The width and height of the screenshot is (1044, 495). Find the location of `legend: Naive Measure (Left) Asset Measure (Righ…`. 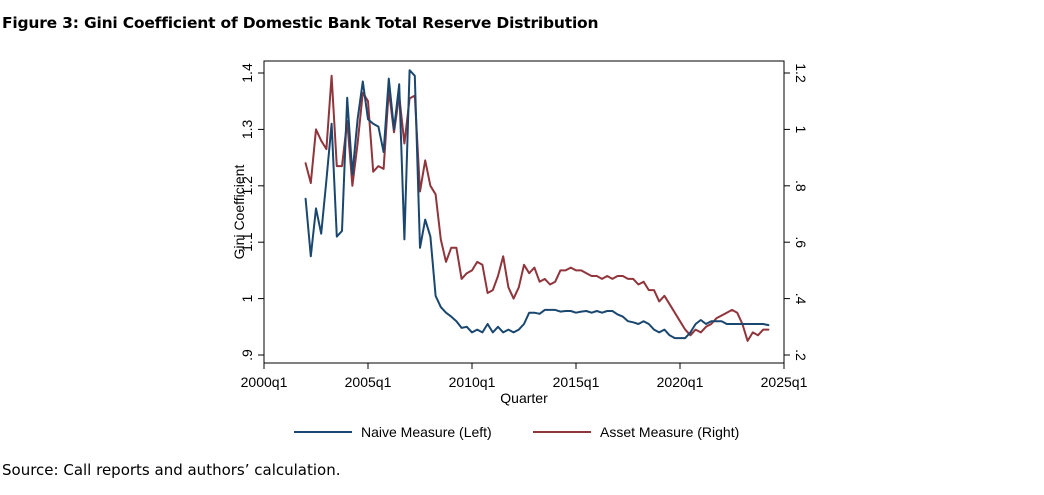

legend: Naive Measure (Left) Asset Measure (Righ… is located at coordinates (516, 432).